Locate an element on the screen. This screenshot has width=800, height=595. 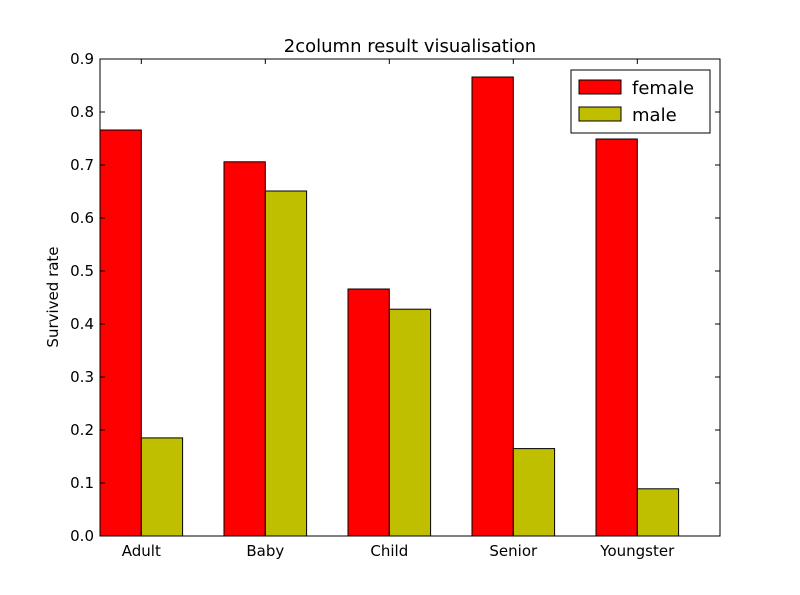
y-tick-label: 0.9 is located at coordinates (82, 59).